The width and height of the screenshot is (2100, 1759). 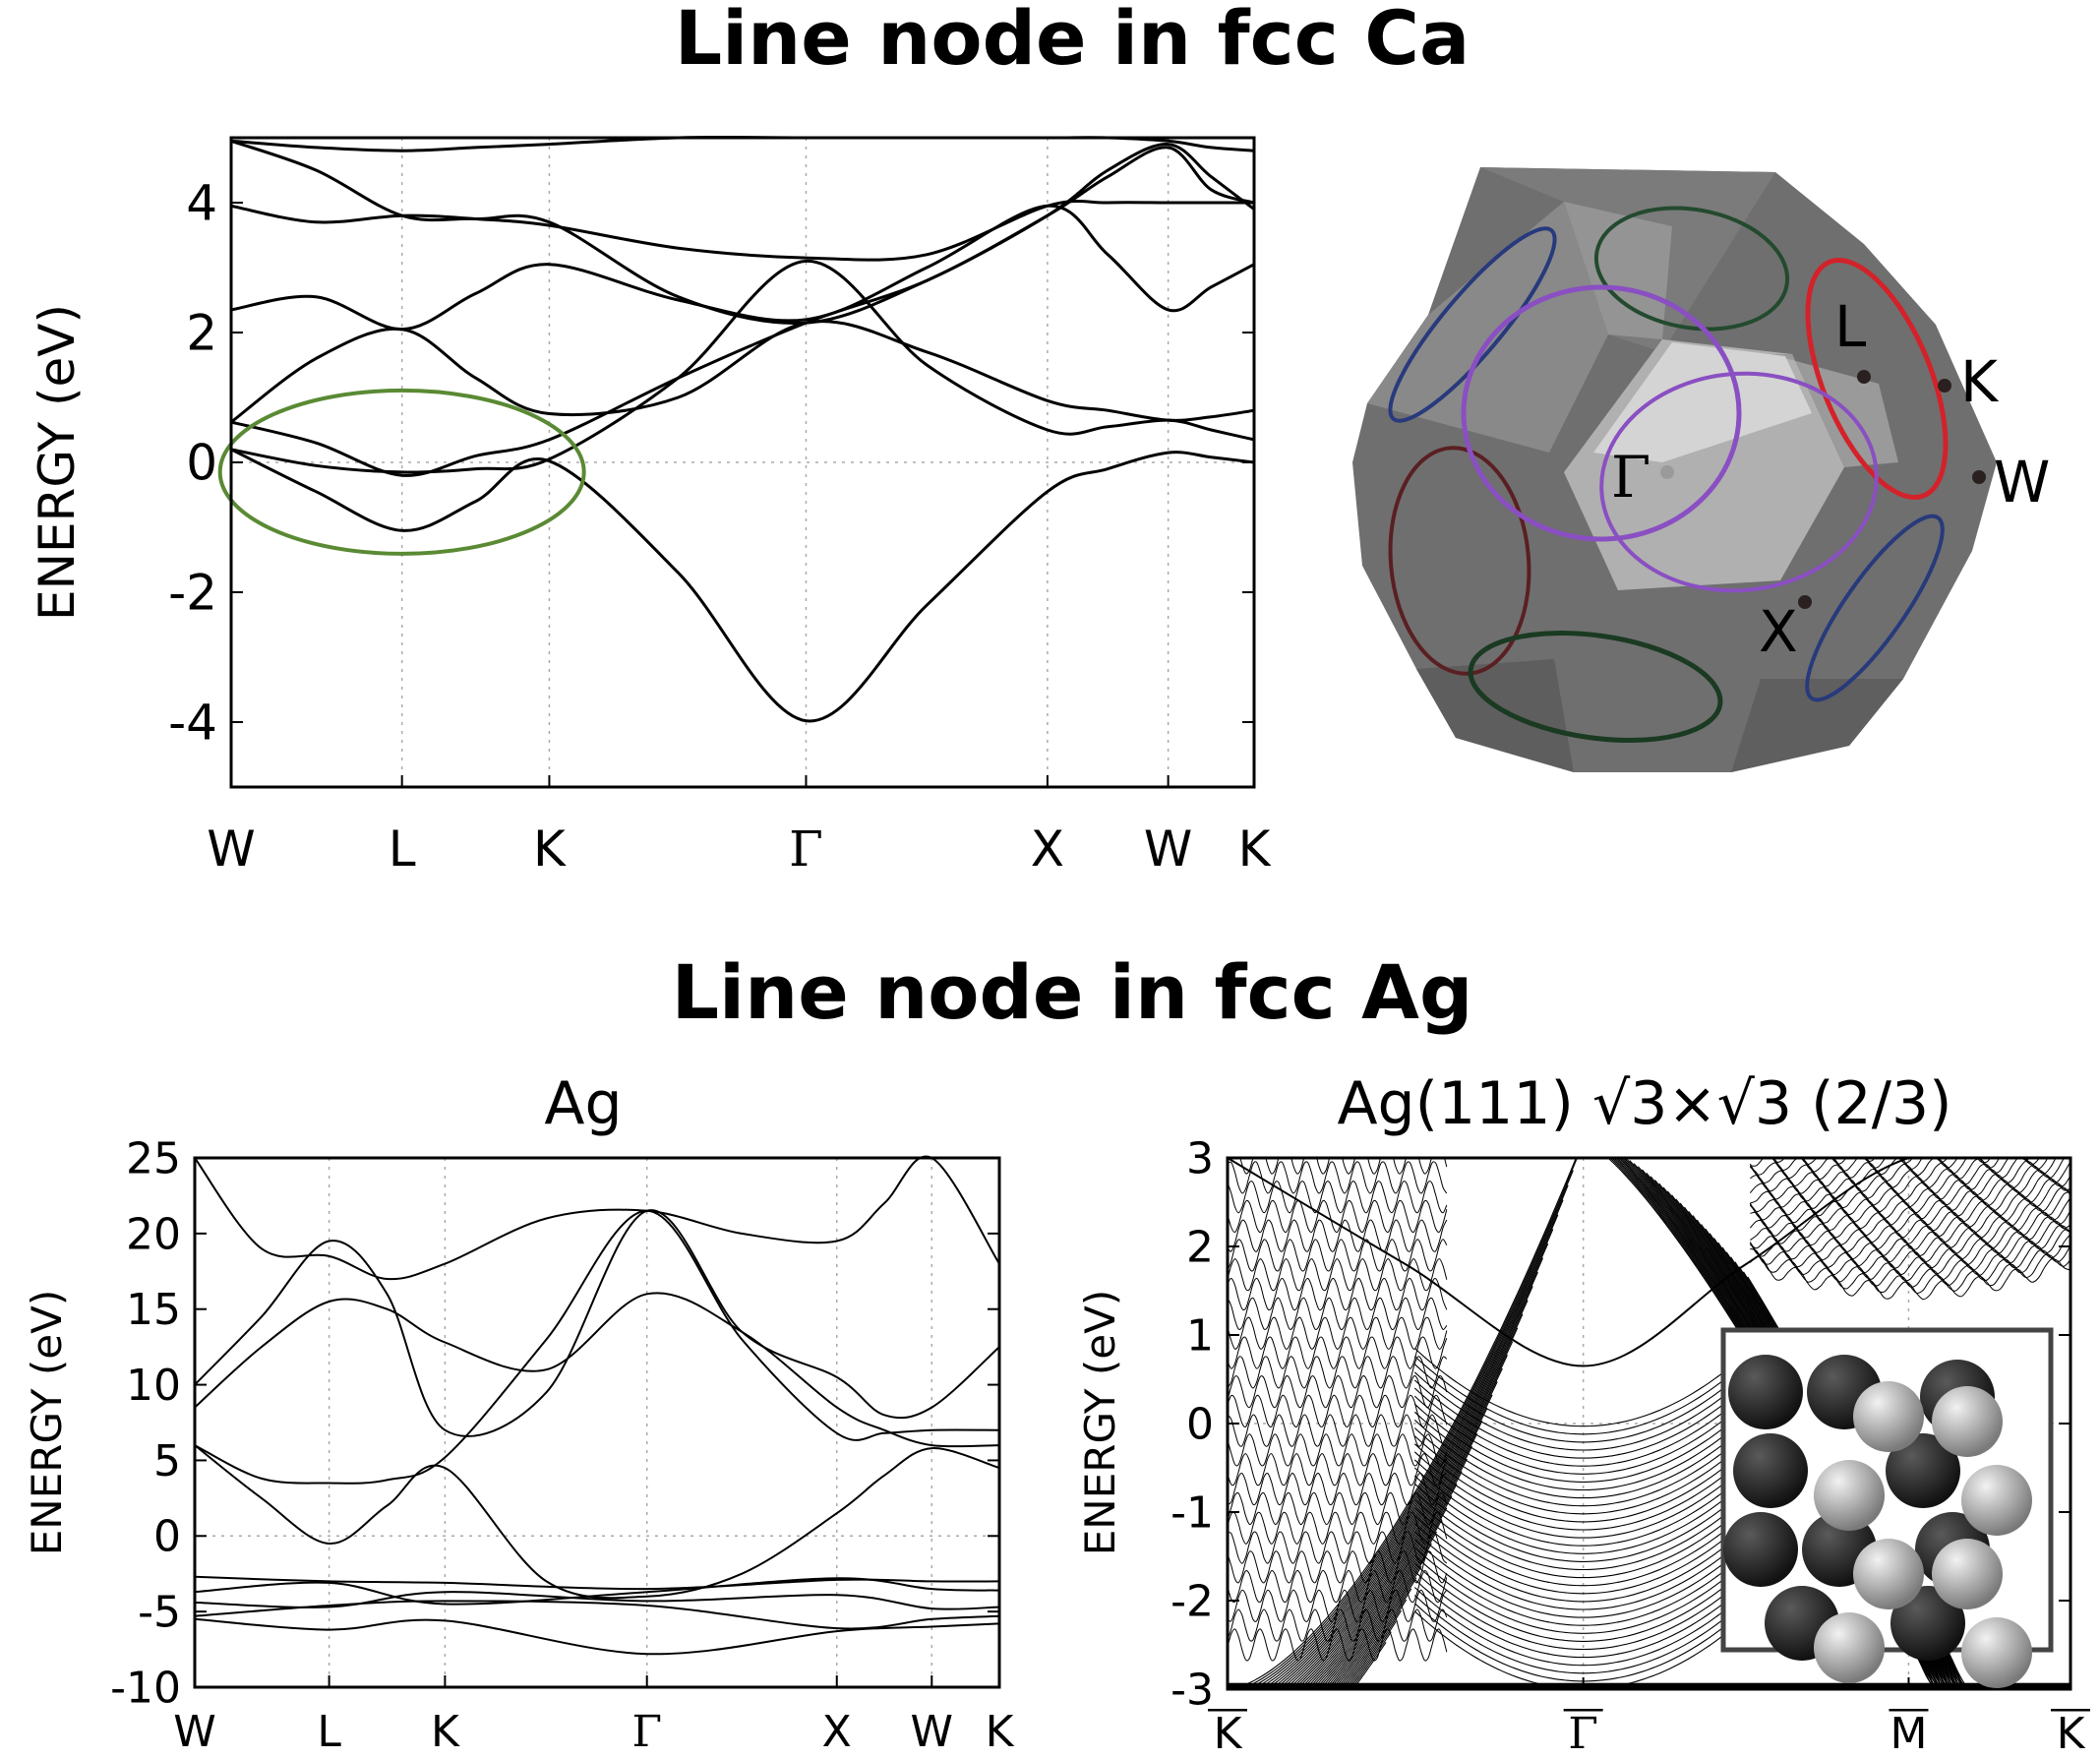 What do you see at coordinates (1495, 715) in the screenshot?
I see `bz-bottom-left` at bounding box center [1495, 715].